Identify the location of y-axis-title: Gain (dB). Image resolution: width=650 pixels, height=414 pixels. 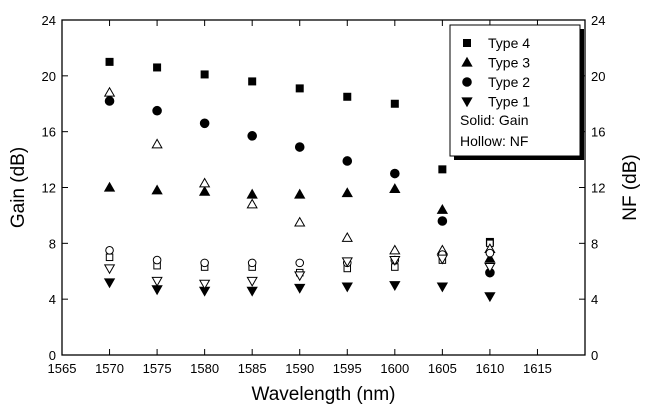
(18, 187).